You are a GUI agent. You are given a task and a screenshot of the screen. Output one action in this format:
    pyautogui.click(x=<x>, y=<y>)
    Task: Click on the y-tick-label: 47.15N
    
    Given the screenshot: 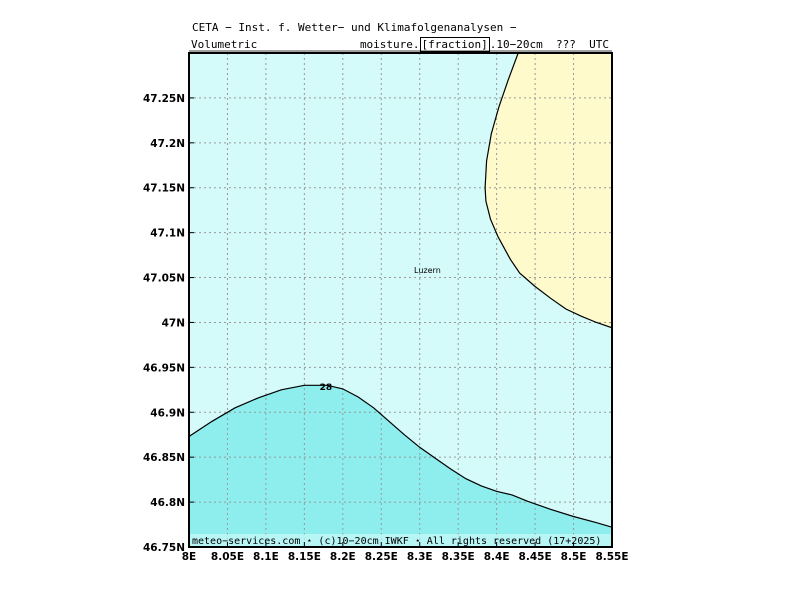 What is the action you would take?
    pyautogui.click(x=164, y=189)
    